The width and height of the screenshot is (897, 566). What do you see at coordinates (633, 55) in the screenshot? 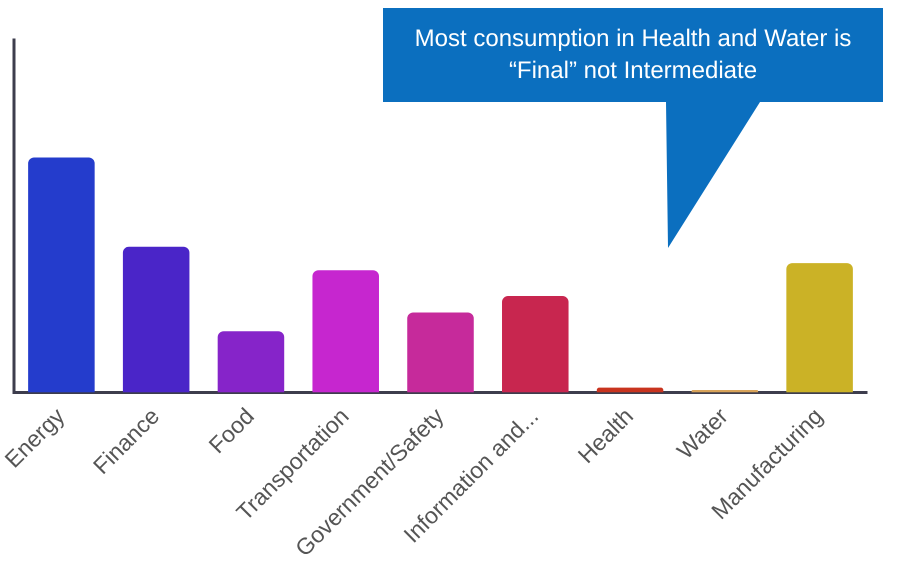
I see `text: Most consumption in Health and Water is “Final” not Intermediate` at bounding box center [633, 55].